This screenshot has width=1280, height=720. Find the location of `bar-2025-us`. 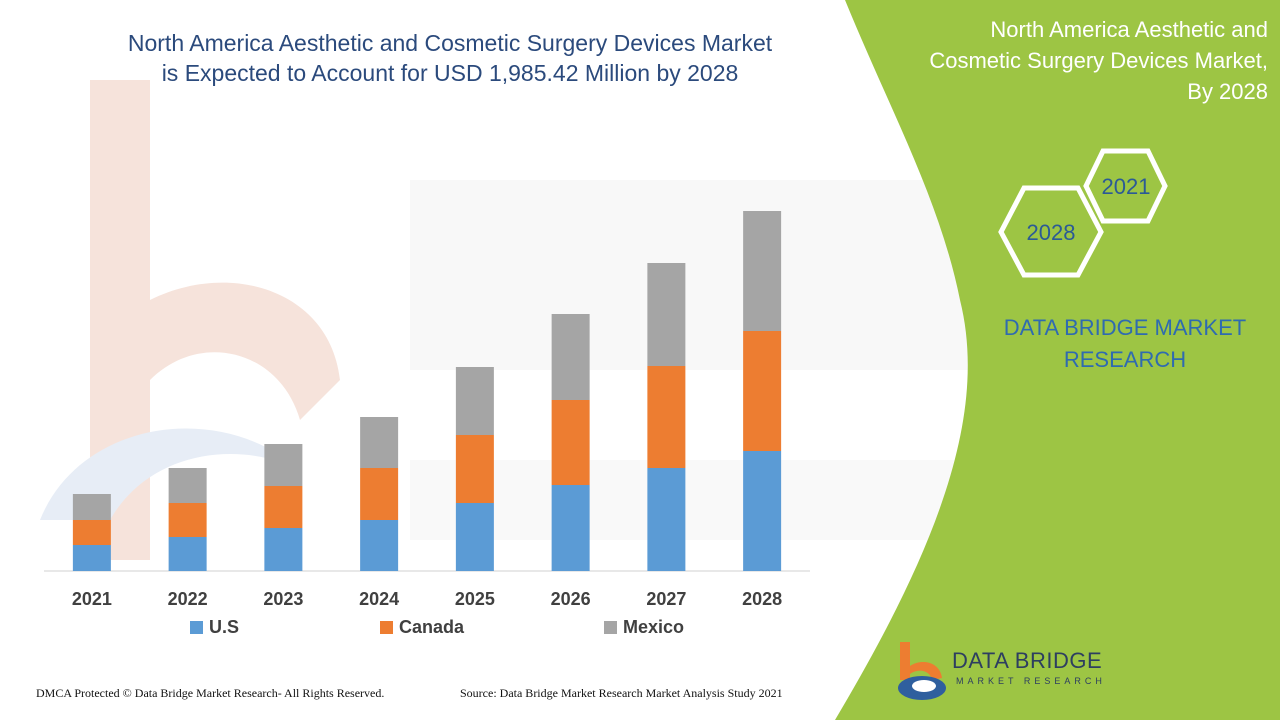

bar-2025-us is located at coordinates (474, 537).